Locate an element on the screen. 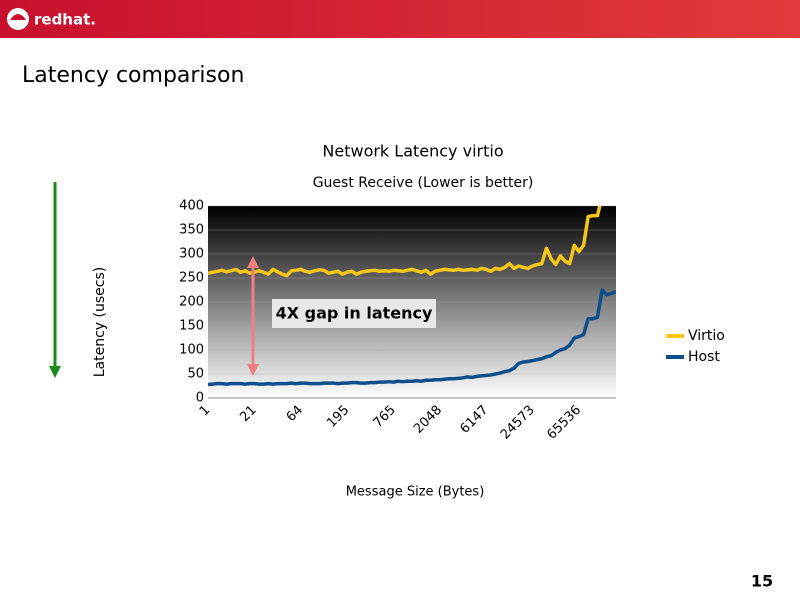  x-tick-label: 6147 is located at coordinates (474, 420).